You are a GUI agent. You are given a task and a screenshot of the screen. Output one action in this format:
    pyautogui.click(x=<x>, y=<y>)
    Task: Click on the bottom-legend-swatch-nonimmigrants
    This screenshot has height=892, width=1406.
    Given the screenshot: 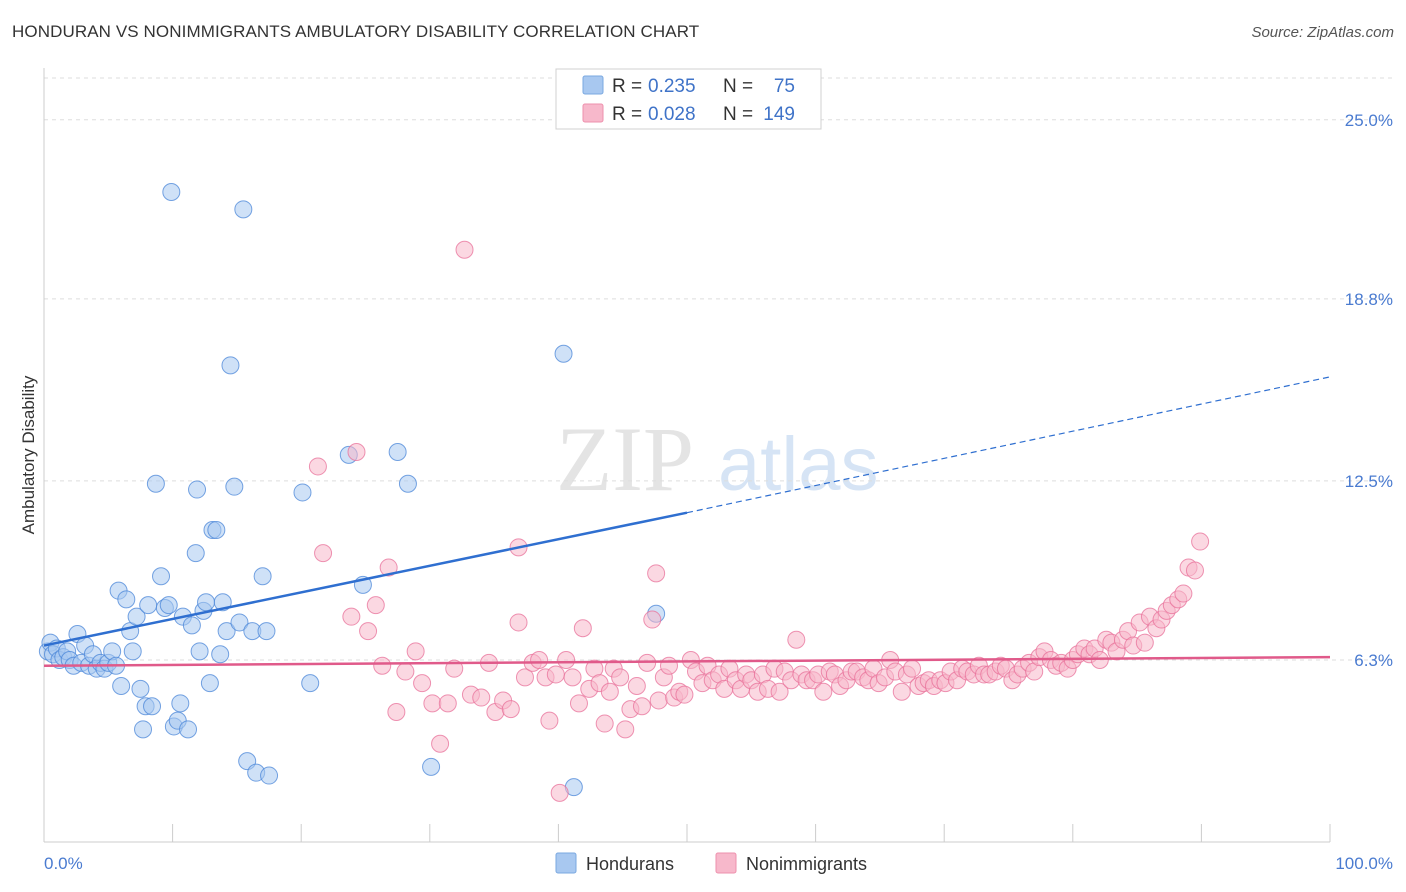 What is the action you would take?
    pyautogui.click(x=726, y=863)
    